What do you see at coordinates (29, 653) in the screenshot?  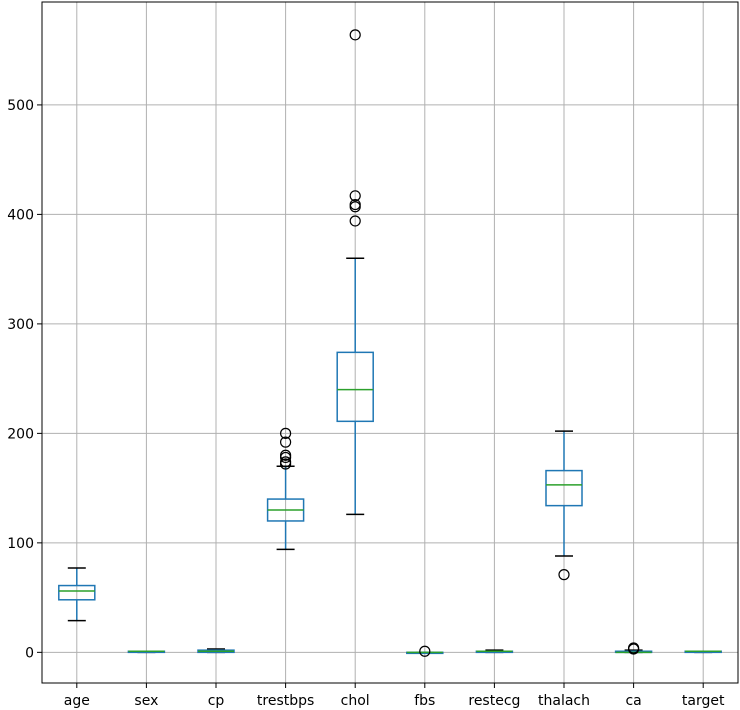 I see `y-tick-label: 0` at bounding box center [29, 653].